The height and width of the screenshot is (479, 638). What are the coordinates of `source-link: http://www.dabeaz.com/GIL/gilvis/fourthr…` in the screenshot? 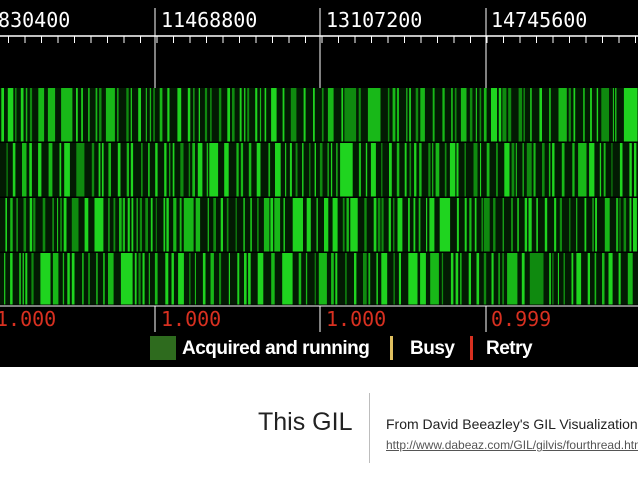 It's located at (512, 445).